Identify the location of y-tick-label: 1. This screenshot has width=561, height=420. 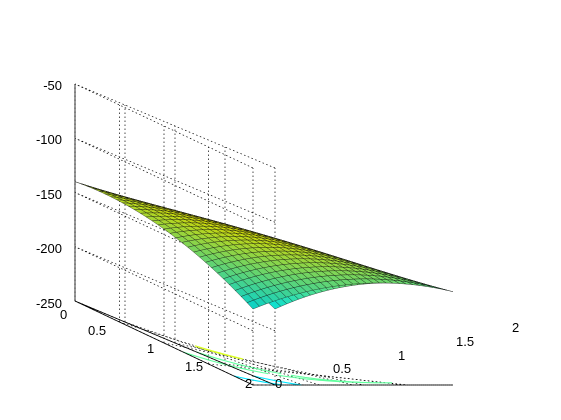
(401, 355).